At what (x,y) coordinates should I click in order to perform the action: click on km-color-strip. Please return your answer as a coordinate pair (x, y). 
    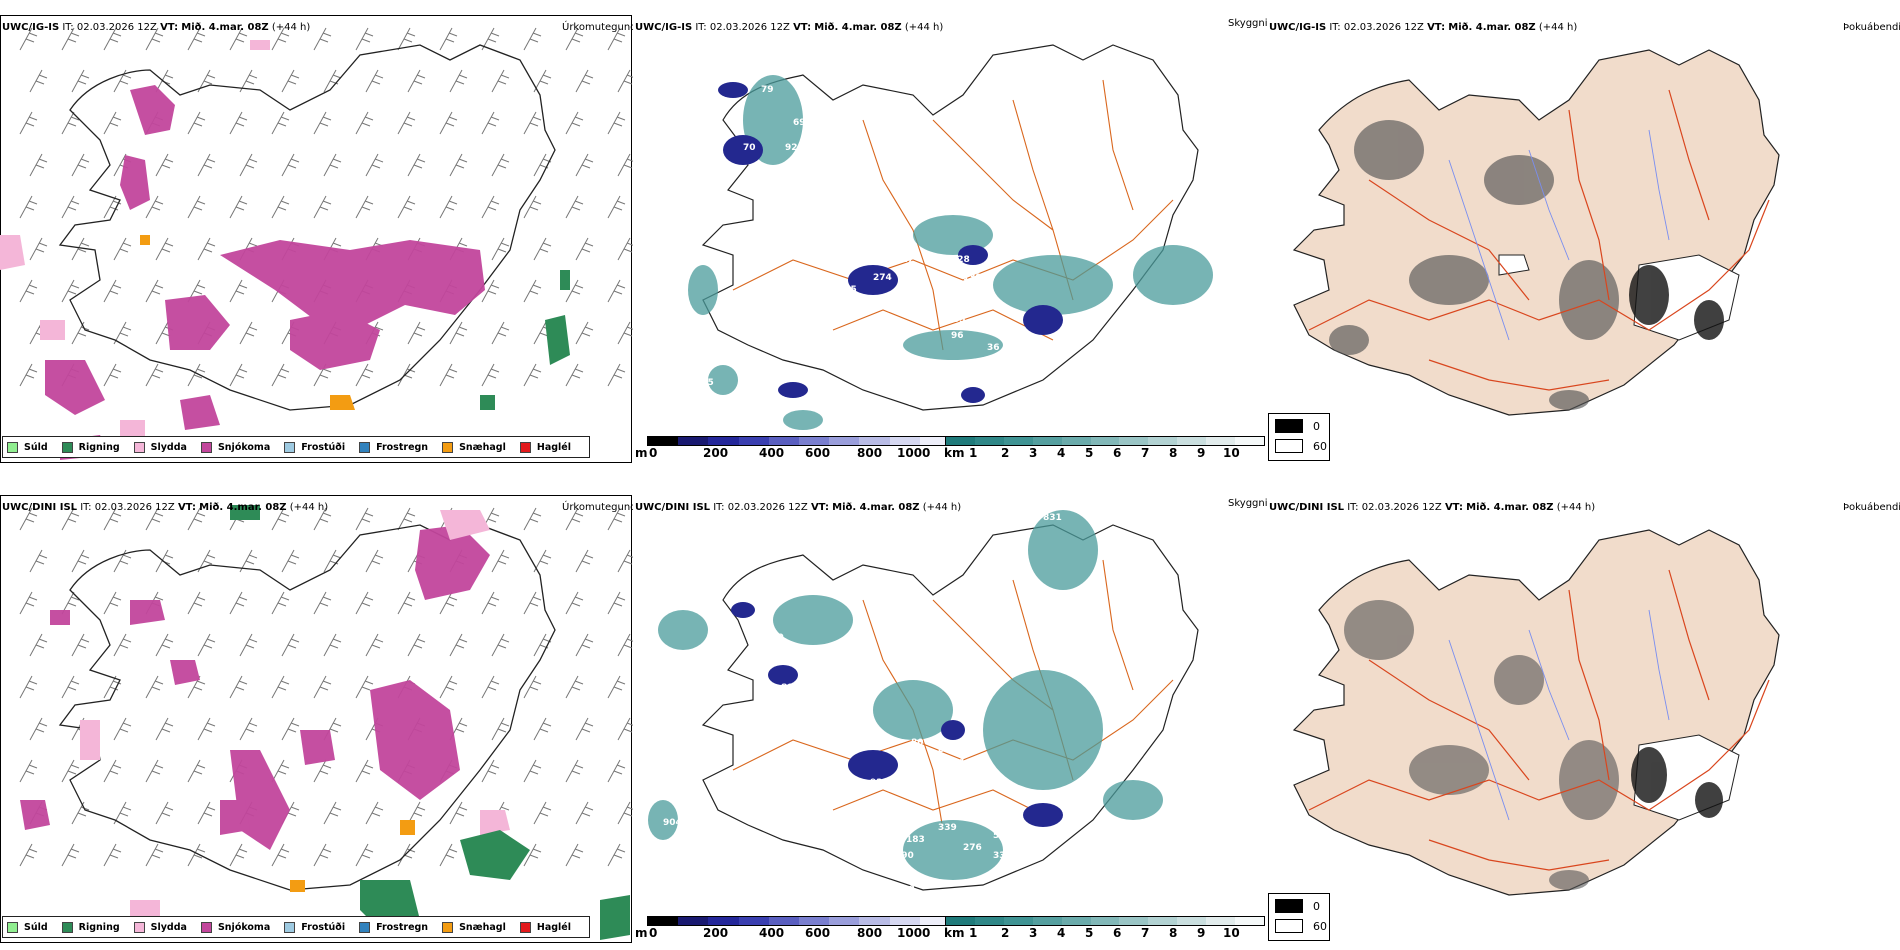
    Looking at the image, I should click on (1105, 441).